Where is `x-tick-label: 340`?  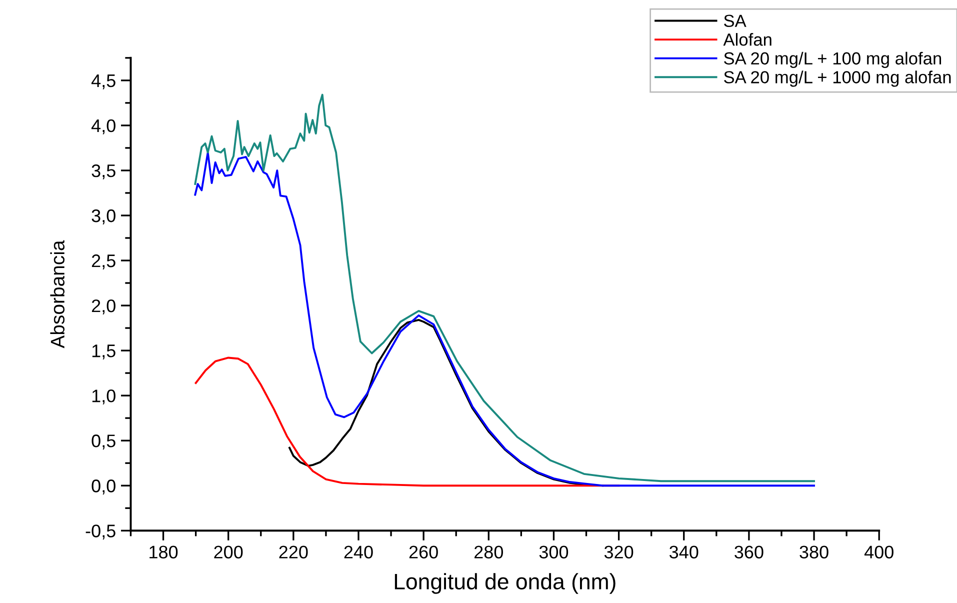 x-tick-label: 340 is located at coordinates (684, 552).